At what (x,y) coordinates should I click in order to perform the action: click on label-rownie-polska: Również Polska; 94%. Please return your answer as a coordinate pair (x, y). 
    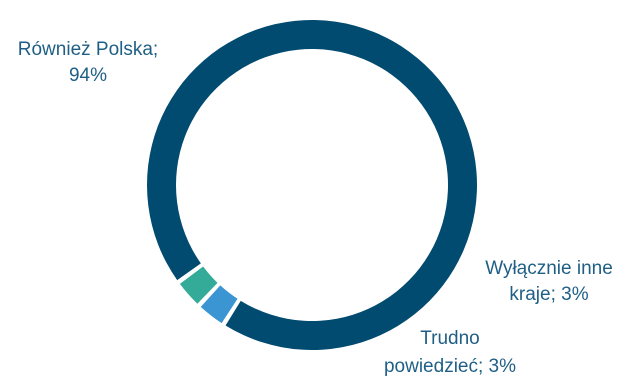
    Looking at the image, I should click on (88, 62).